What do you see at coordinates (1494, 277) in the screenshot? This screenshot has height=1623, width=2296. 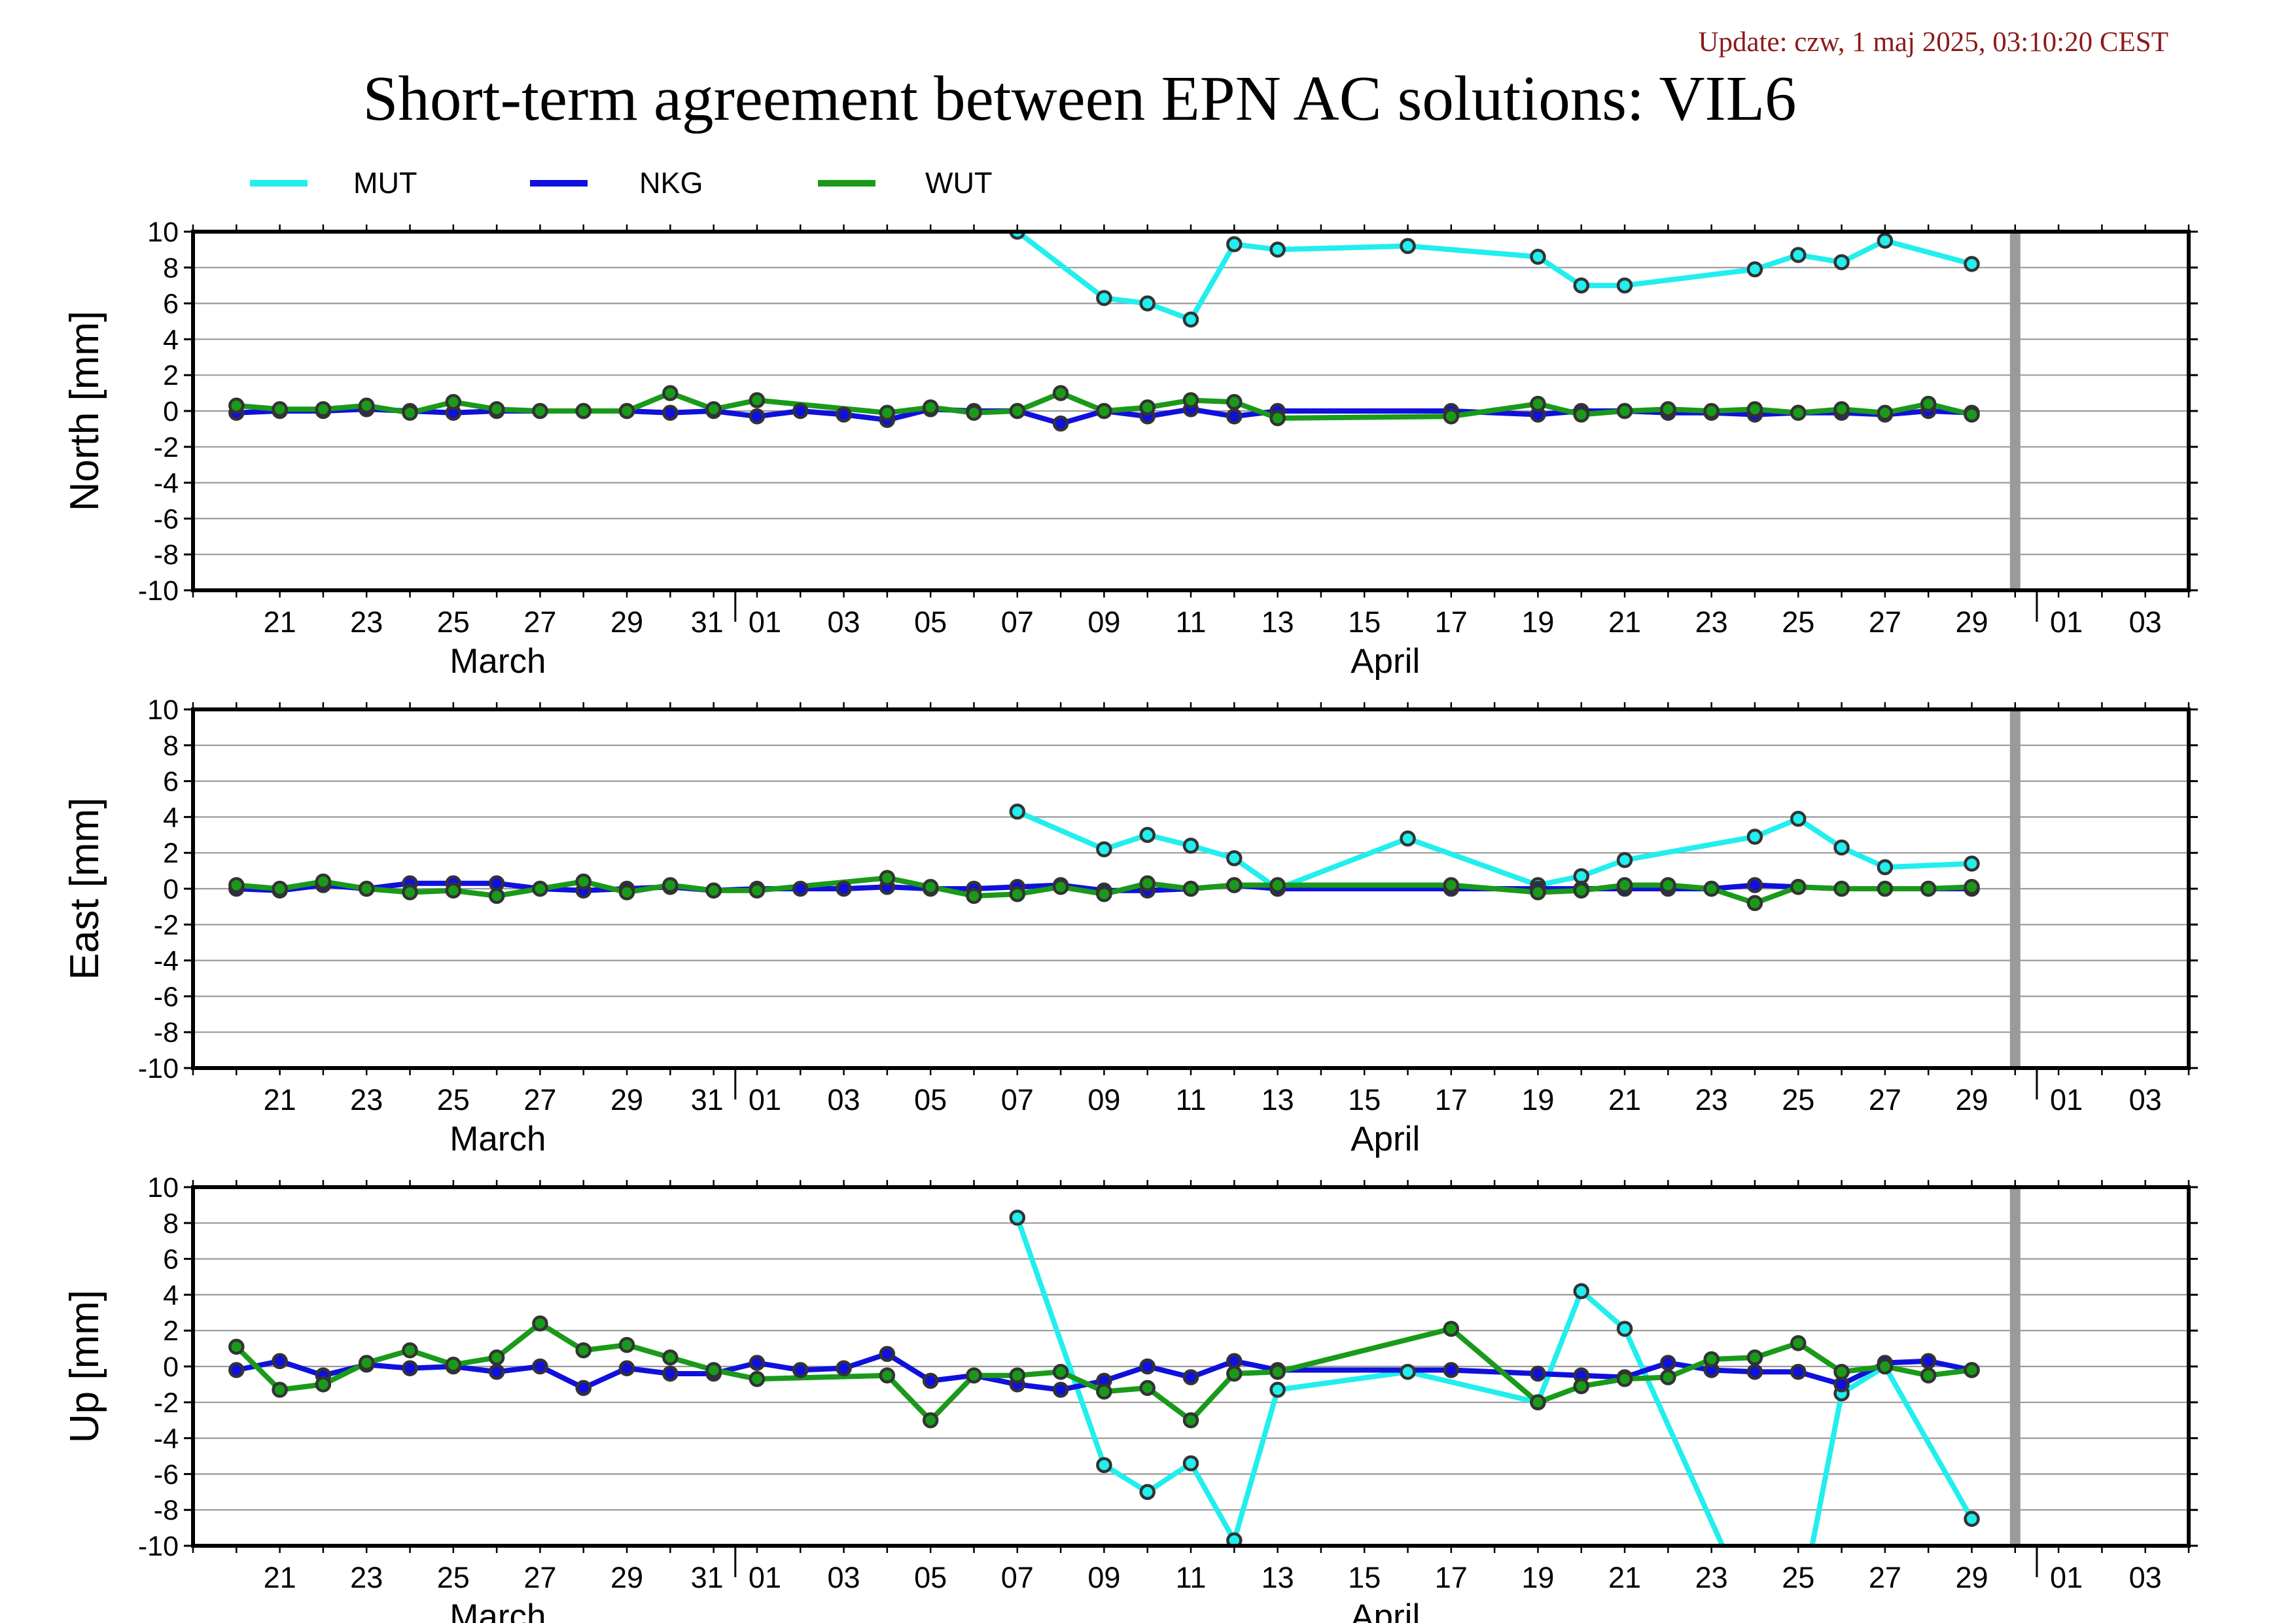 I see `series-line-mut` at bounding box center [1494, 277].